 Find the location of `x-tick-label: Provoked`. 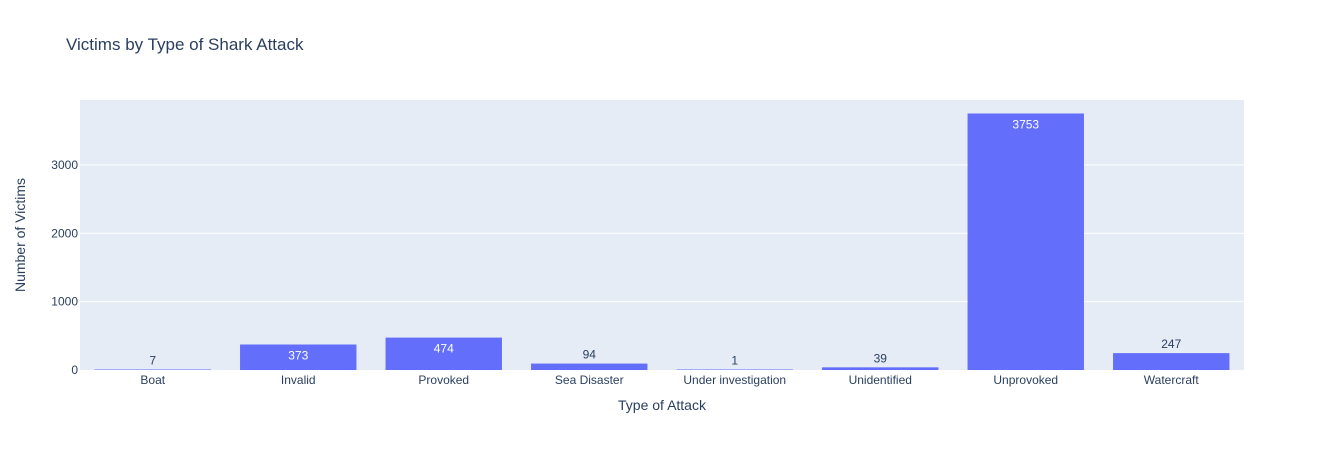

x-tick-label: Provoked is located at coordinates (443, 380).